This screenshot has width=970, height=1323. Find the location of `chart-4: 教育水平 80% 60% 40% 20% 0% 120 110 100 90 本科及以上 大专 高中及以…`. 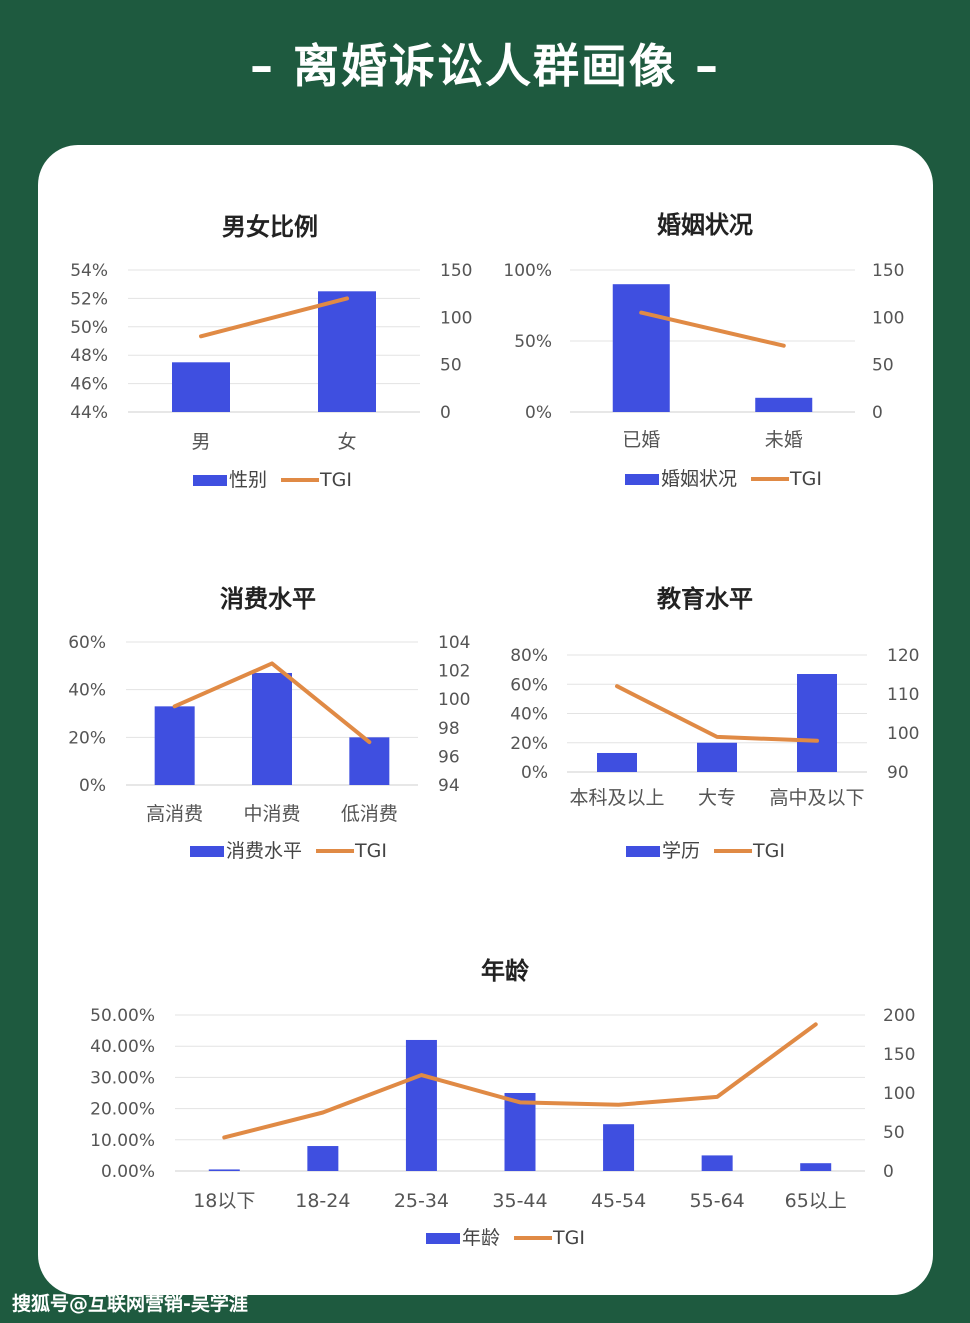

chart-4: 教育水平 80% 60% 40% 20% 0% 120 110 100 90 本科及以上 大专 高中及以… is located at coordinates (714, 723).